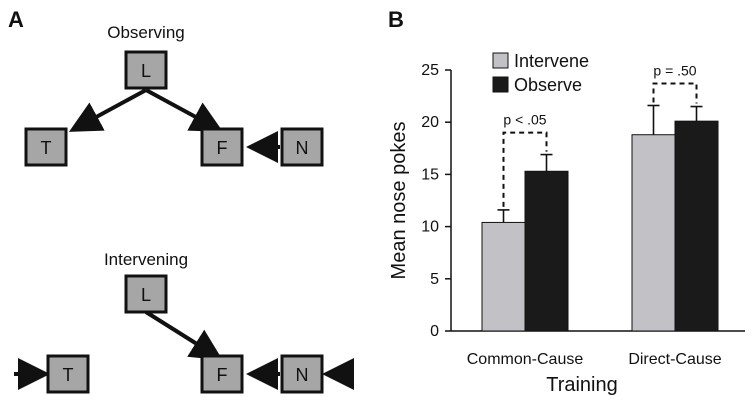  I want to click on significance-label: p = .50, so click(674, 70).